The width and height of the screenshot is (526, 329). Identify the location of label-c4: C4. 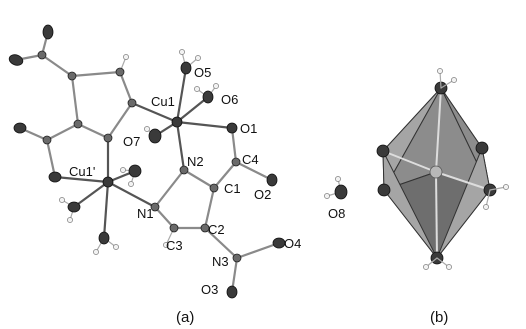
(250, 159).